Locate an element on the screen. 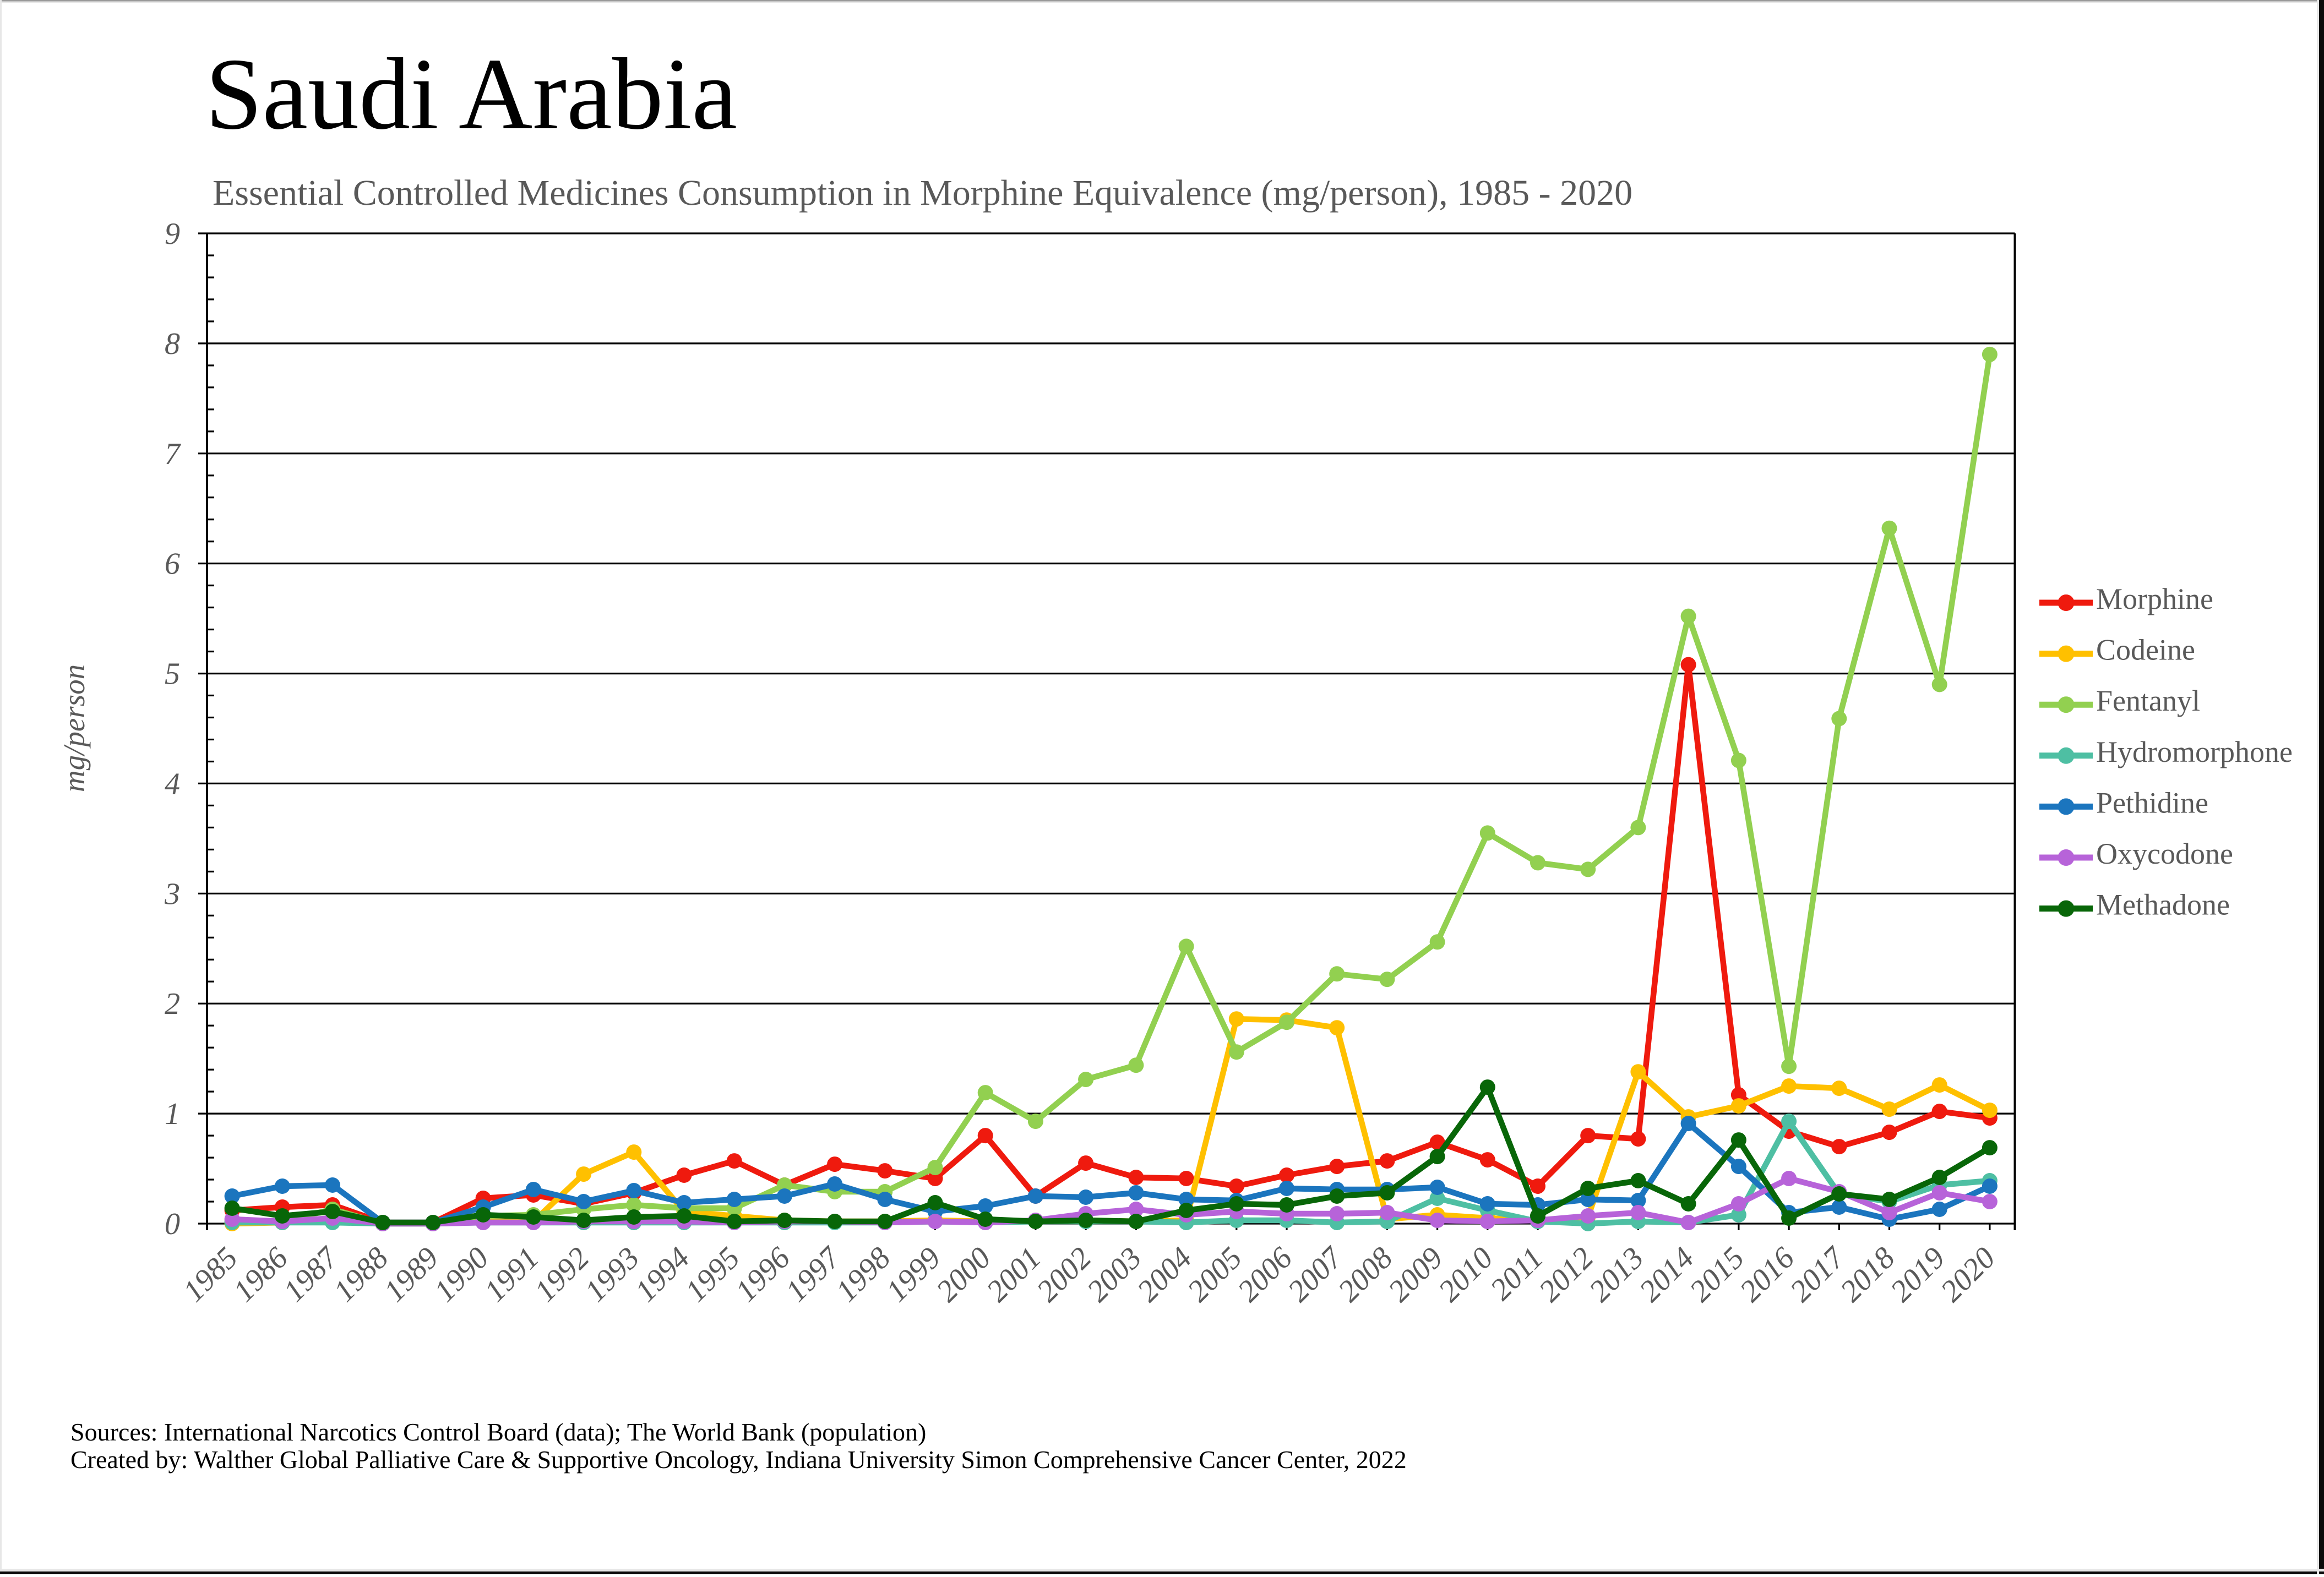 This screenshot has width=2324, height=1577. svg-text: 9 is located at coordinates (172, 234).